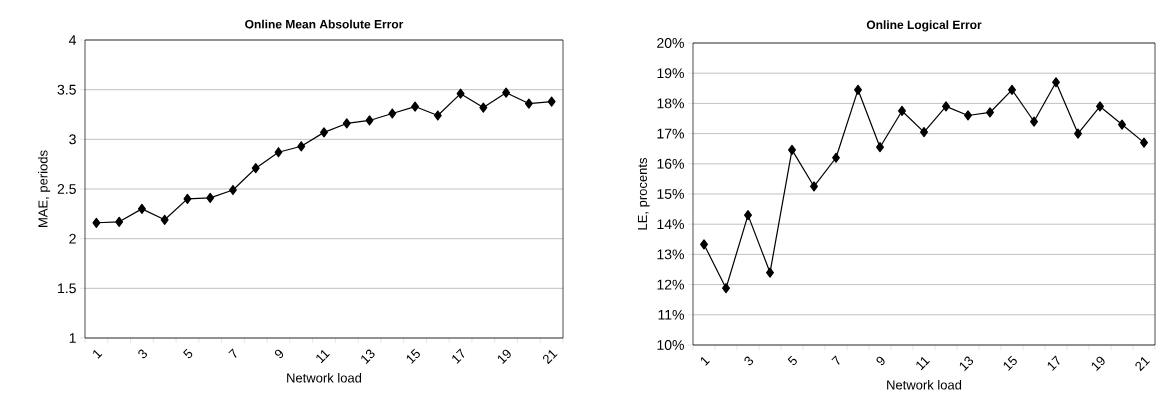 The image size is (1161, 416). I want to click on y-tick-label: 1.5, so click(67, 288).